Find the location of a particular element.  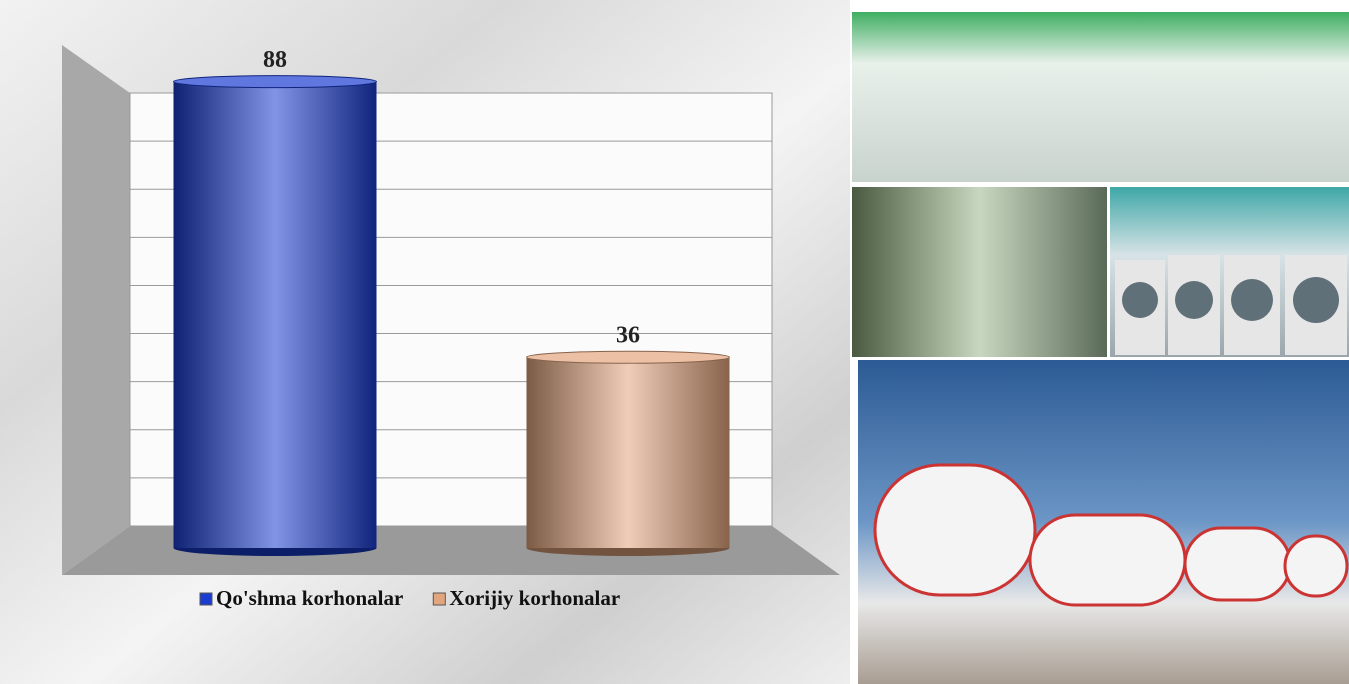

side-wall is located at coordinates (96, 310).